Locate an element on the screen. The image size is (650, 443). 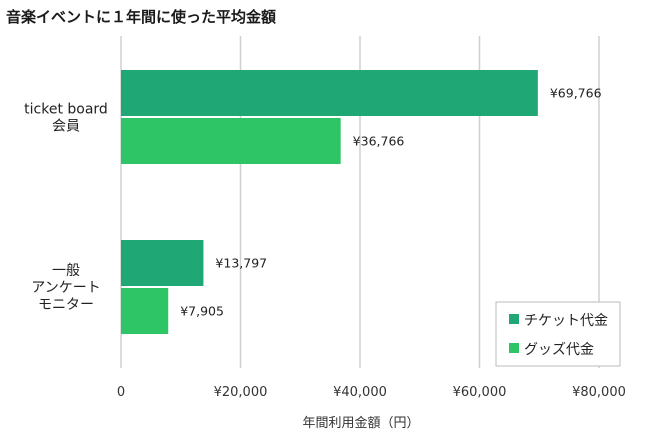
data-label: ¥69,766 is located at coordinates (576, 93).